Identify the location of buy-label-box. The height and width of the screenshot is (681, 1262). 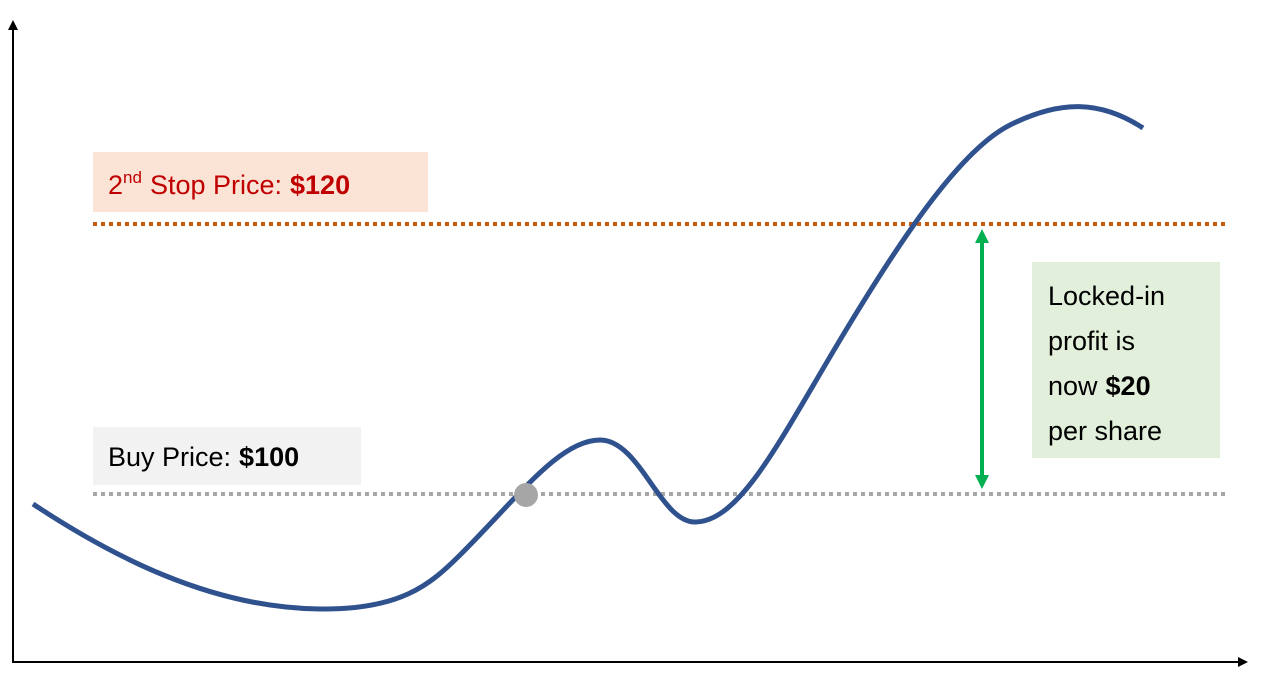
(227, 456).